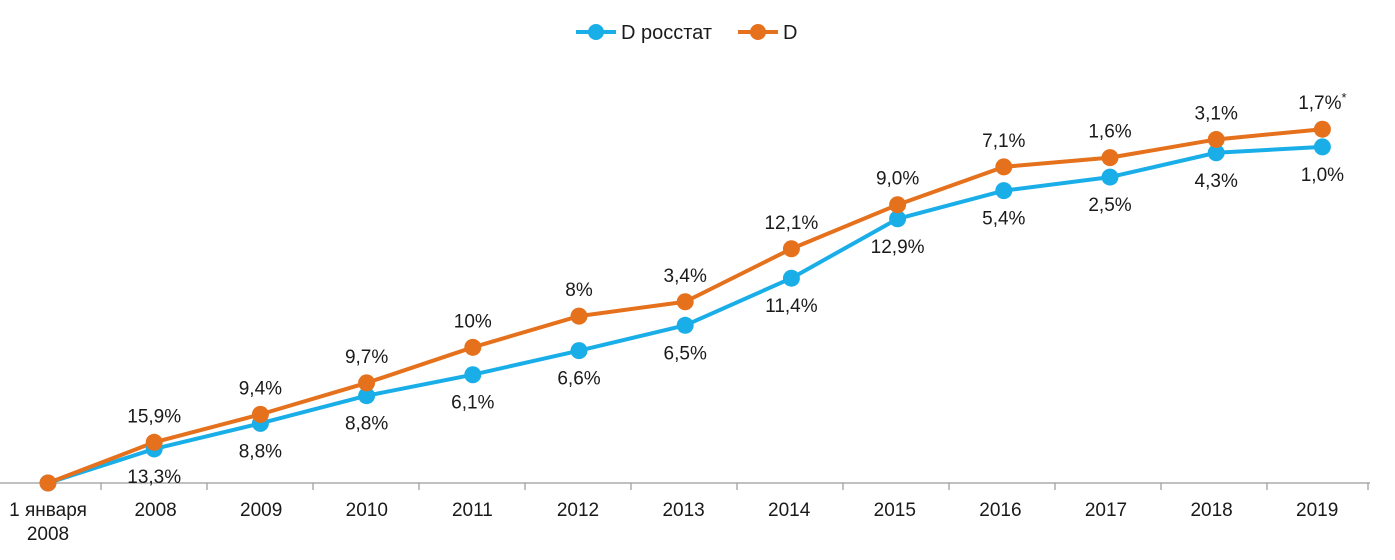 This screenshot has width=1395, height=560. Describe the element at coordinates (1216, 181) in the screenshot. I see `data-label: 4,3%` at that location.